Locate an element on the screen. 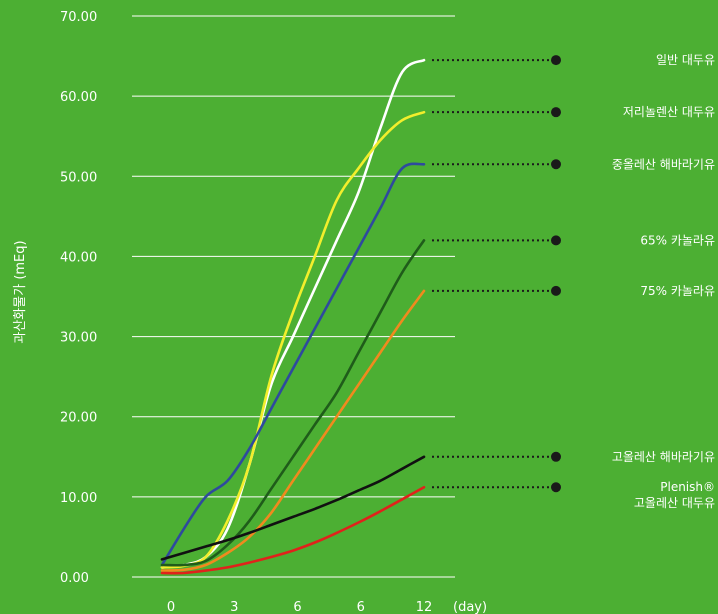 The image size is (718, 614). y-tick-label: 70.00 is located at coordinates (78, 17).